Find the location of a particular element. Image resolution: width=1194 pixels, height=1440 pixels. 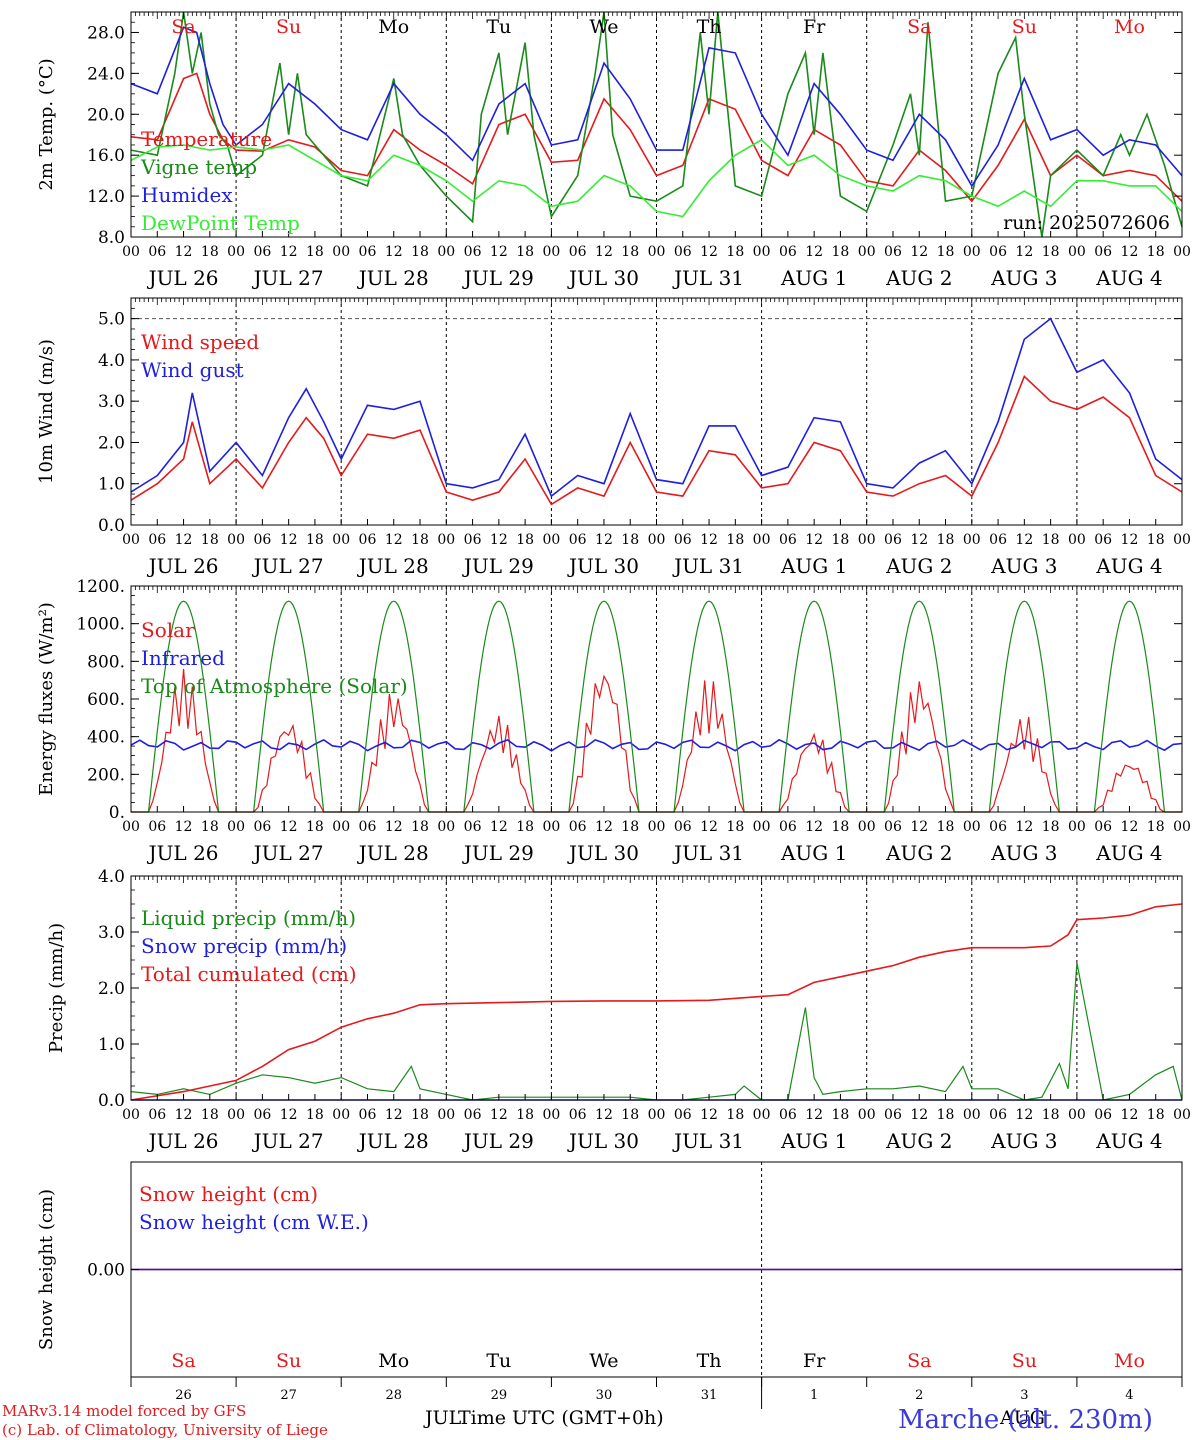

legend-entry-1: Infrared is located at coordinates (183, 658).